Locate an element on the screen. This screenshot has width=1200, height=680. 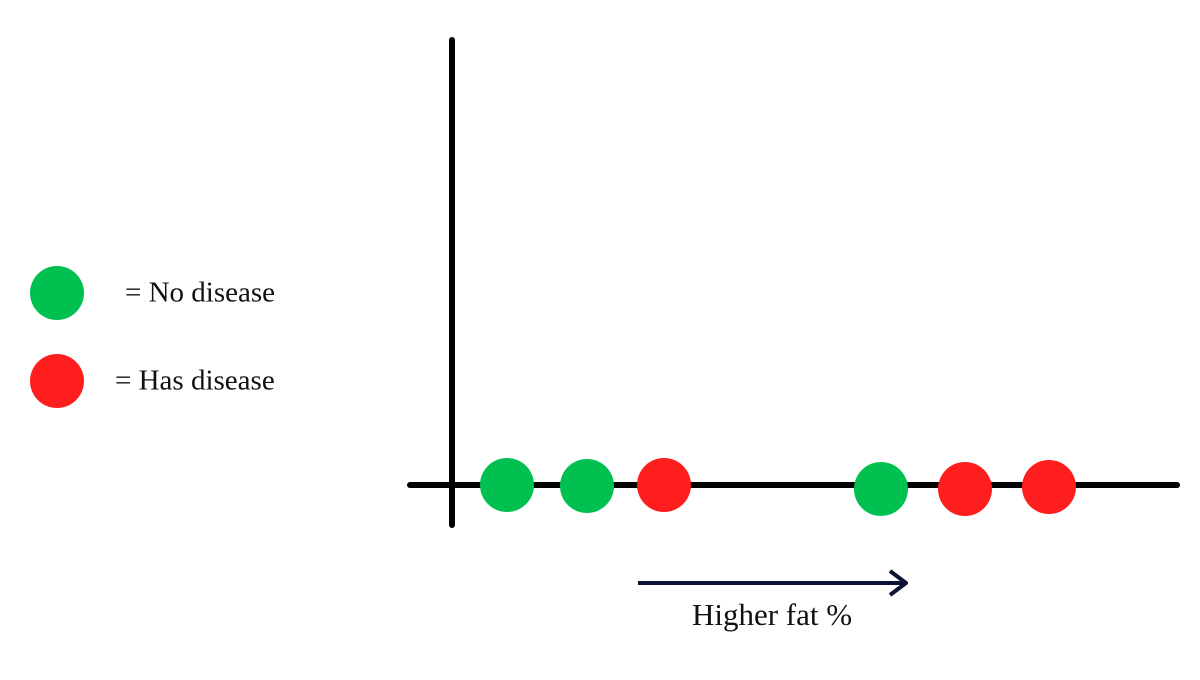
legend-label: = Has disease is located at coordinates (195, 381).